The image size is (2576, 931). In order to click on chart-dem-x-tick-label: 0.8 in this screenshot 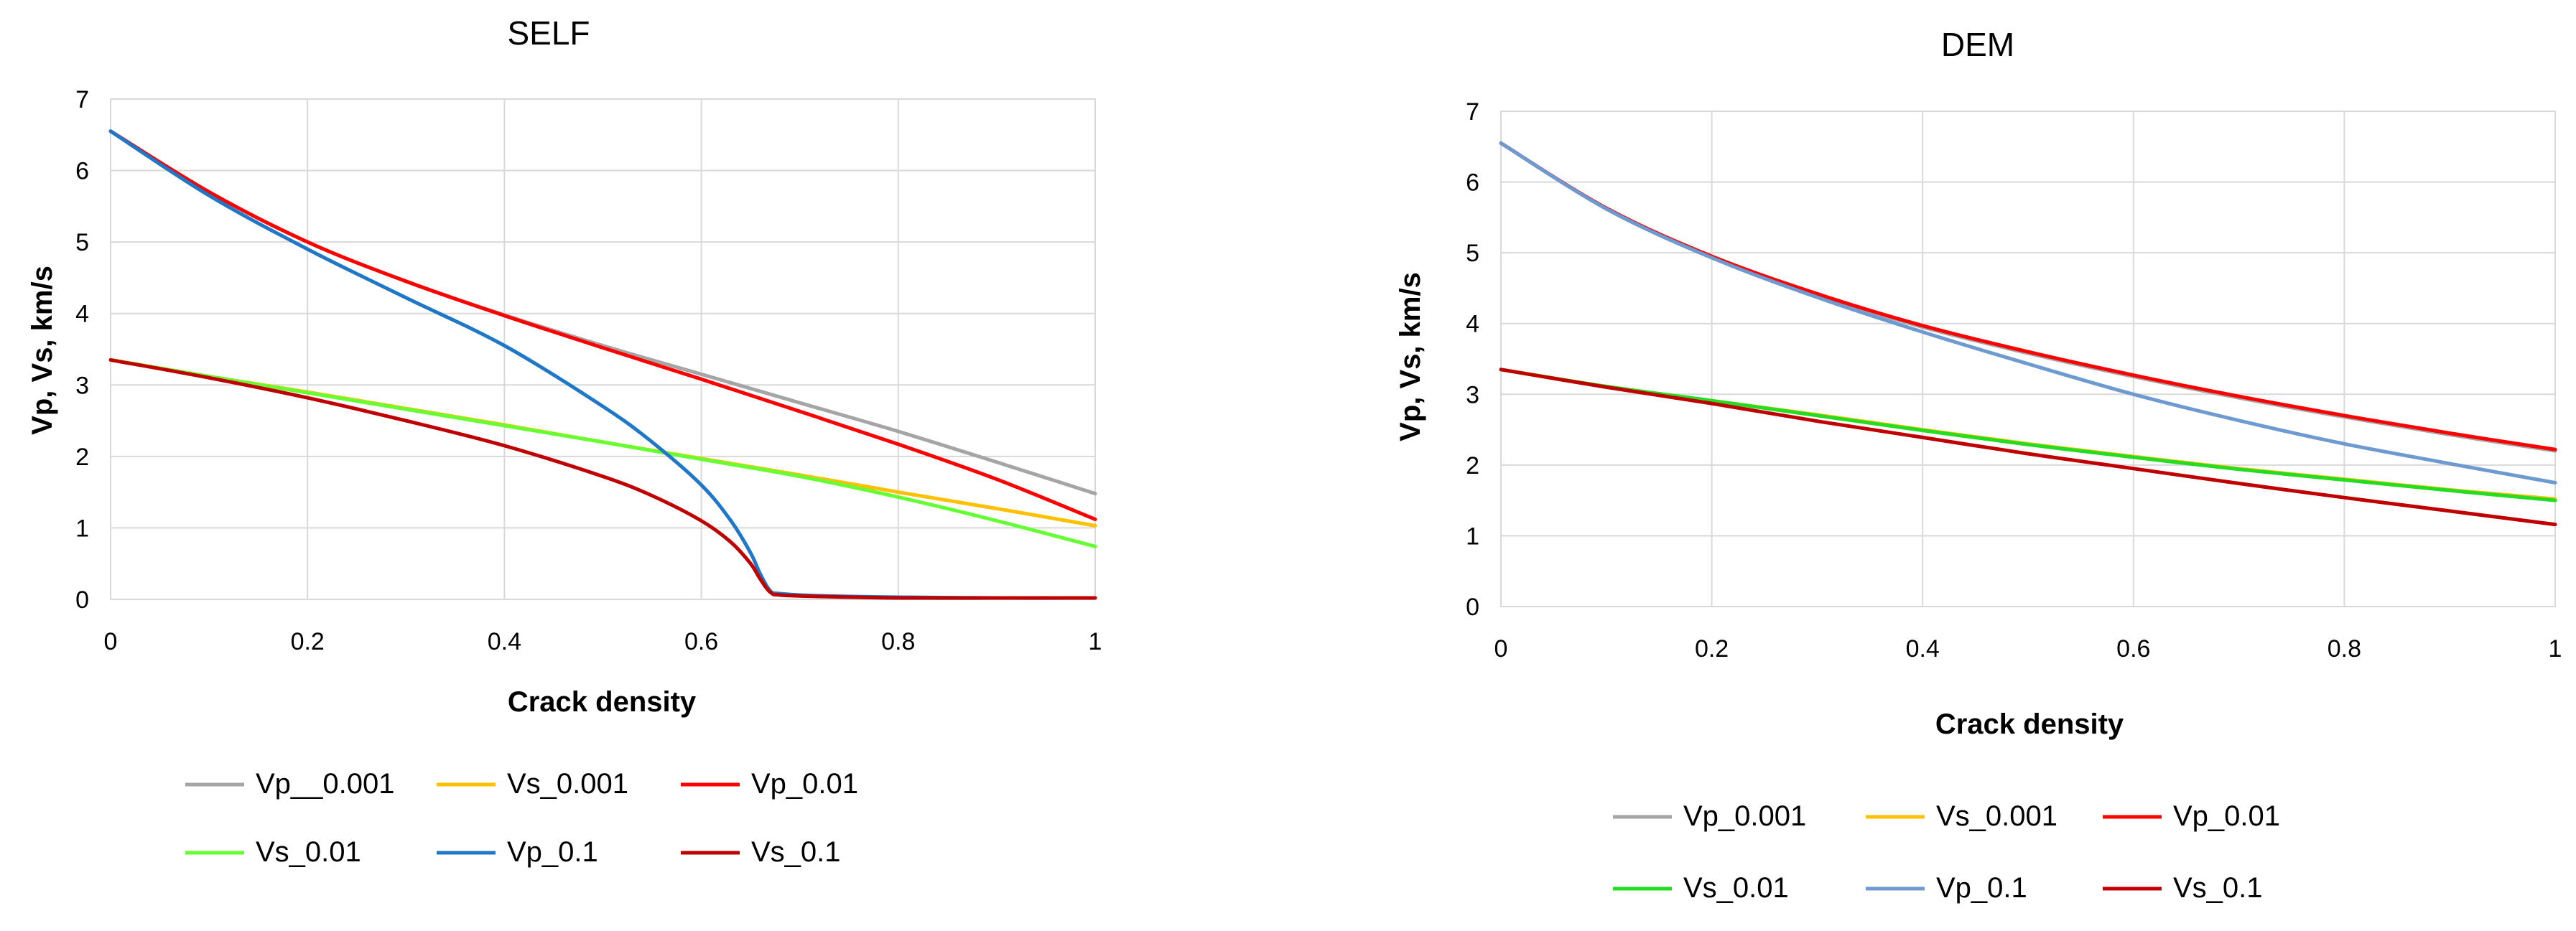, I will do `click(2344, 649)`.